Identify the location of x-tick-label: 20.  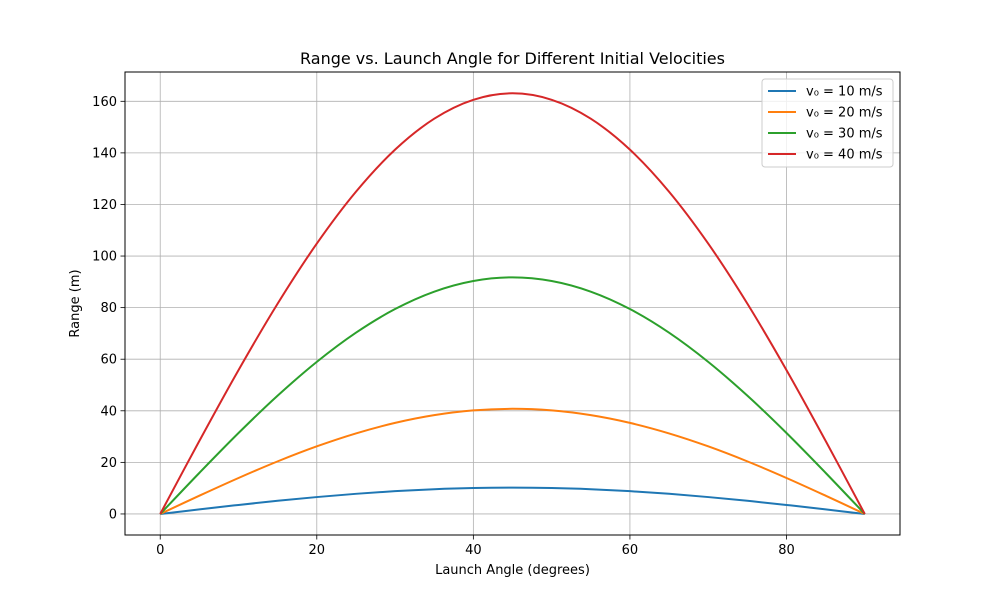
(317, 550).